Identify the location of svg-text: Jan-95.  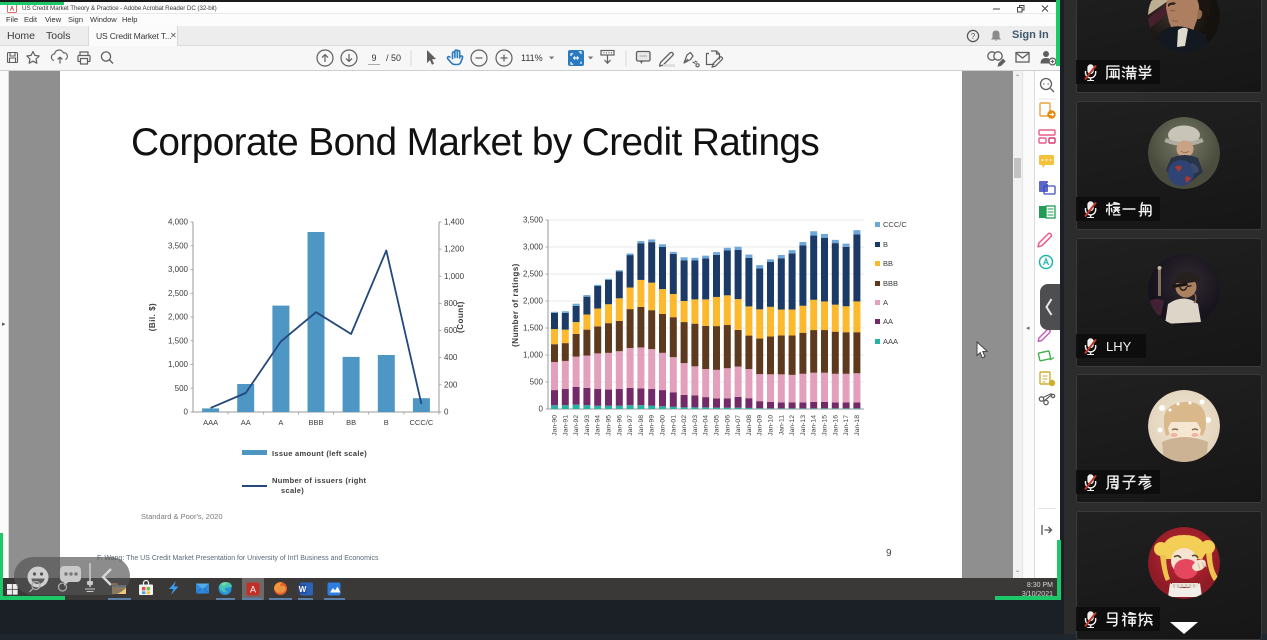
(609, 425).